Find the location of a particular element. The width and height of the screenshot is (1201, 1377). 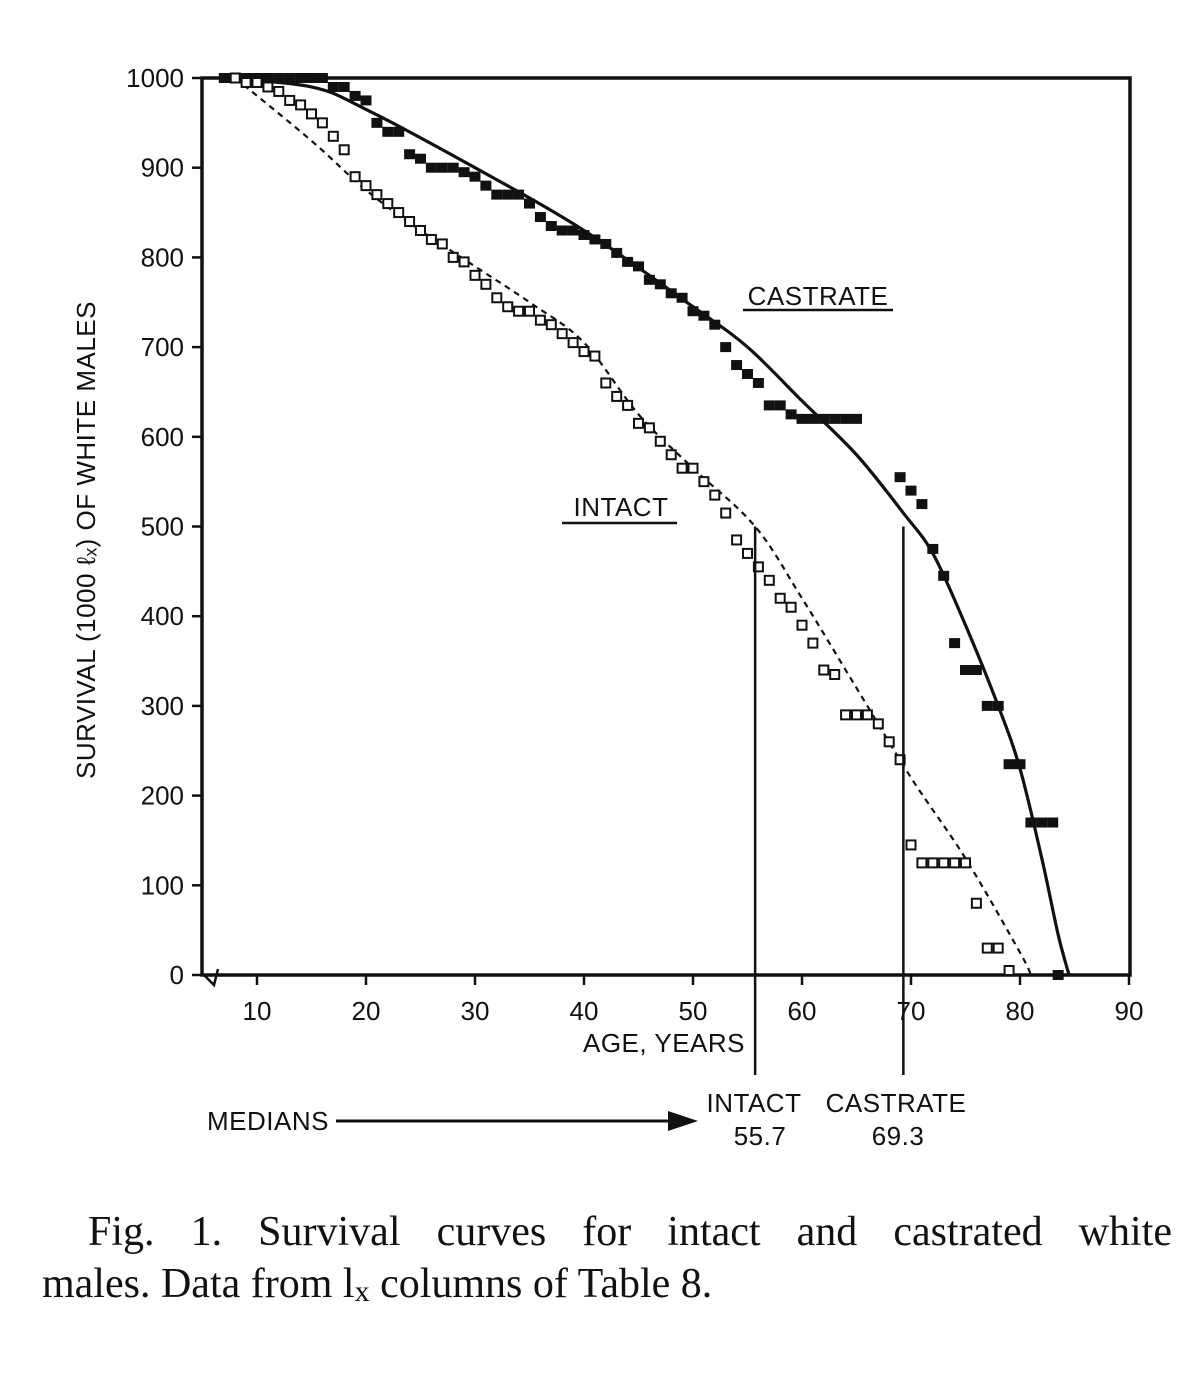

x-tick-label: 70 is located at coordinates (911, 1011).